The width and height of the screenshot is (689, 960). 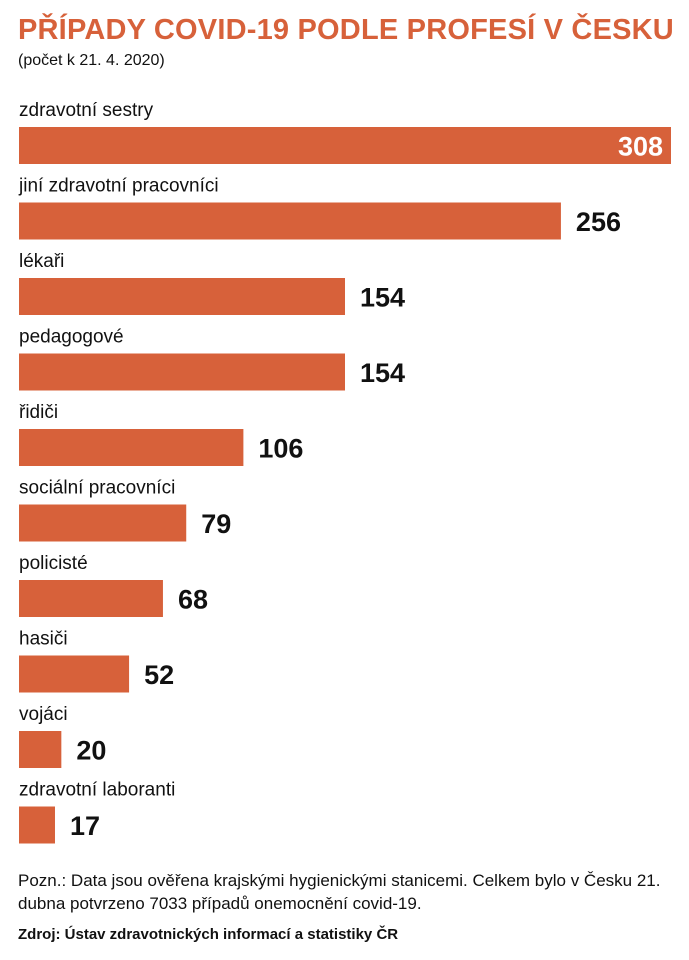 What do you see at coordinates (598, 222) in the screenshot?
I see `value-label: 256` at bounding box center [598, 222].